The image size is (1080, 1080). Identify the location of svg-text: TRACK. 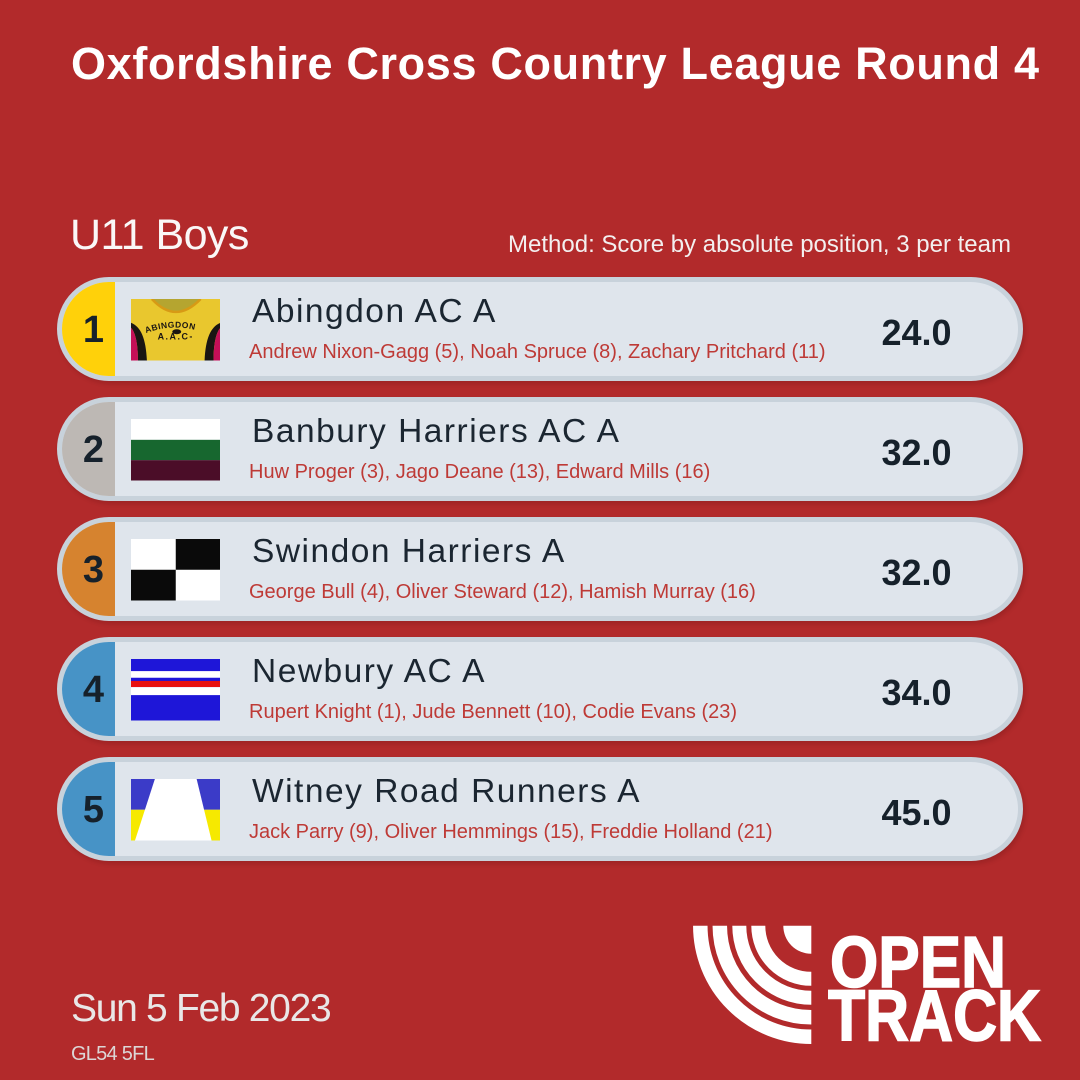
(934, 1012).